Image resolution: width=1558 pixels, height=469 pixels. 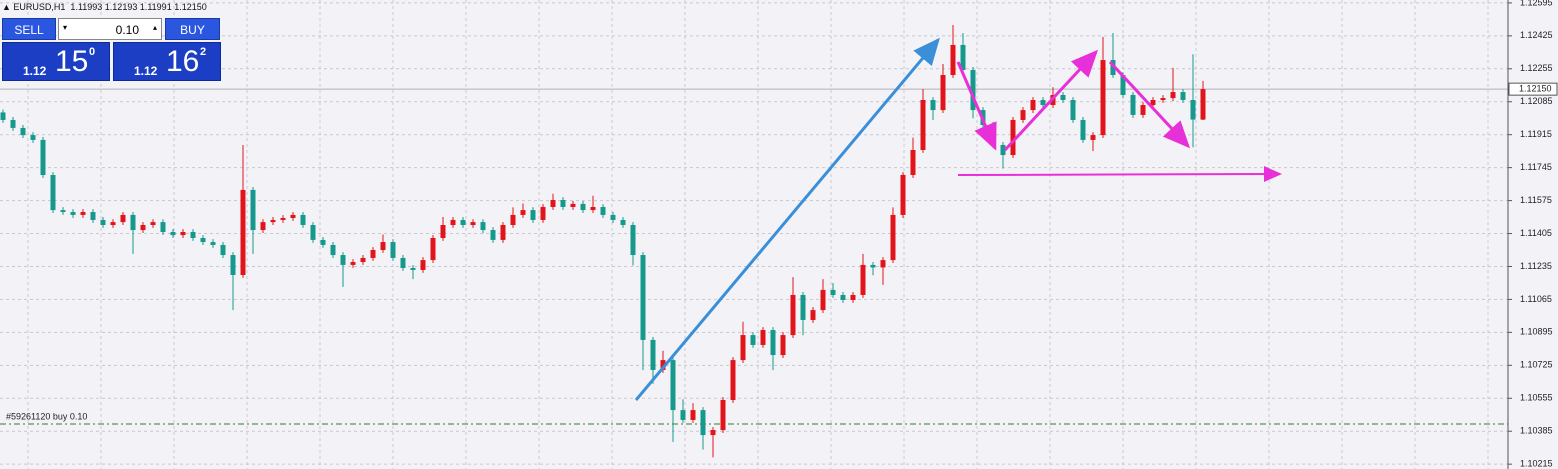 I want to click on y-tick-label: 1.11065, so click(x=1536, y=299).